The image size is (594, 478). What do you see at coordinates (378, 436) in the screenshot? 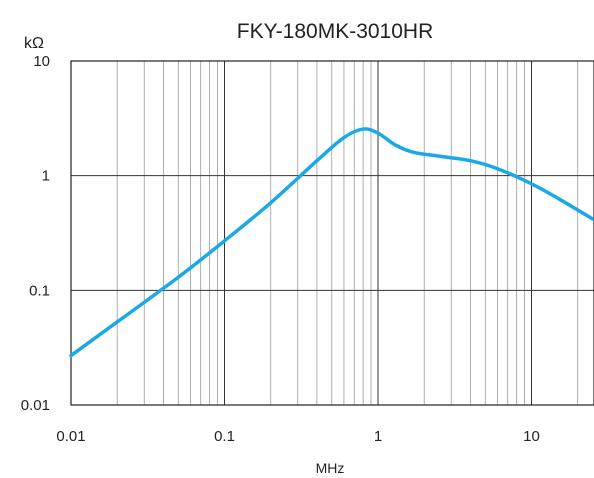
I see `x-tick-label: 1` at bounding box center [378, 436].